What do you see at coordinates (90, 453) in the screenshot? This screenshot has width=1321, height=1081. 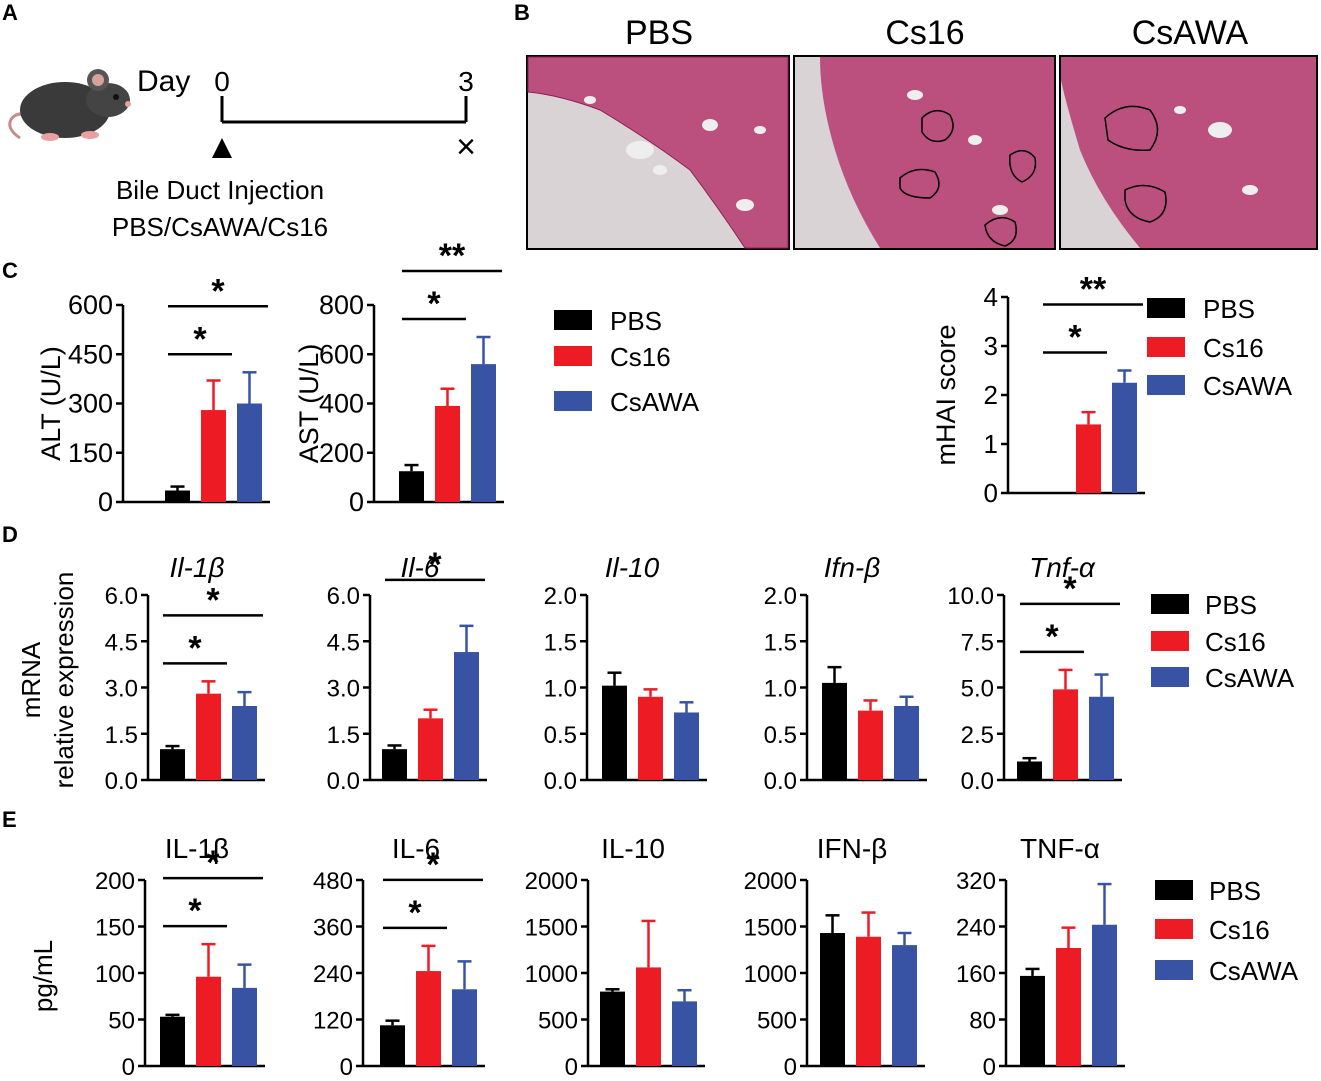 I see `y-tick-label: 150` at bounding box center [90, 453].